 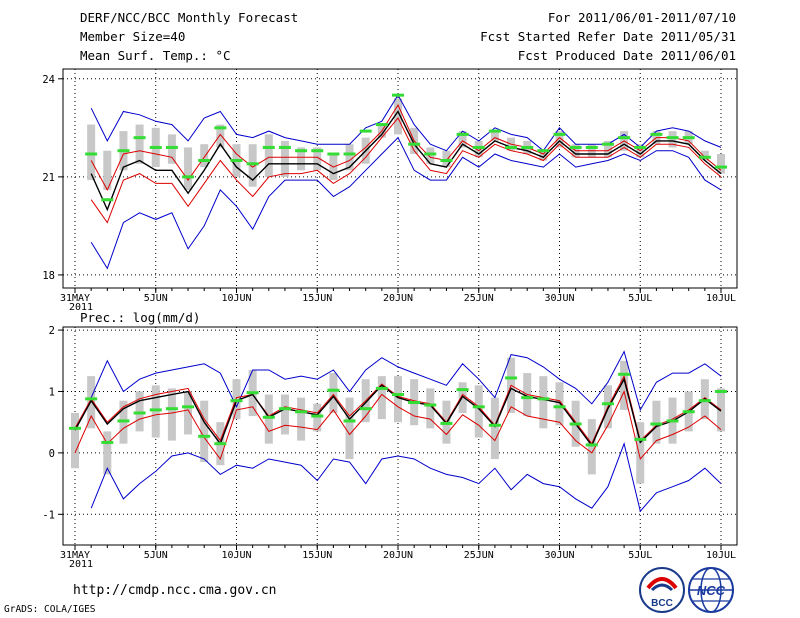 What do you see at coordinates (48, 276) in the screenshot?
I see `temp-ytick-label: 18` at bounding box center [48, 276].